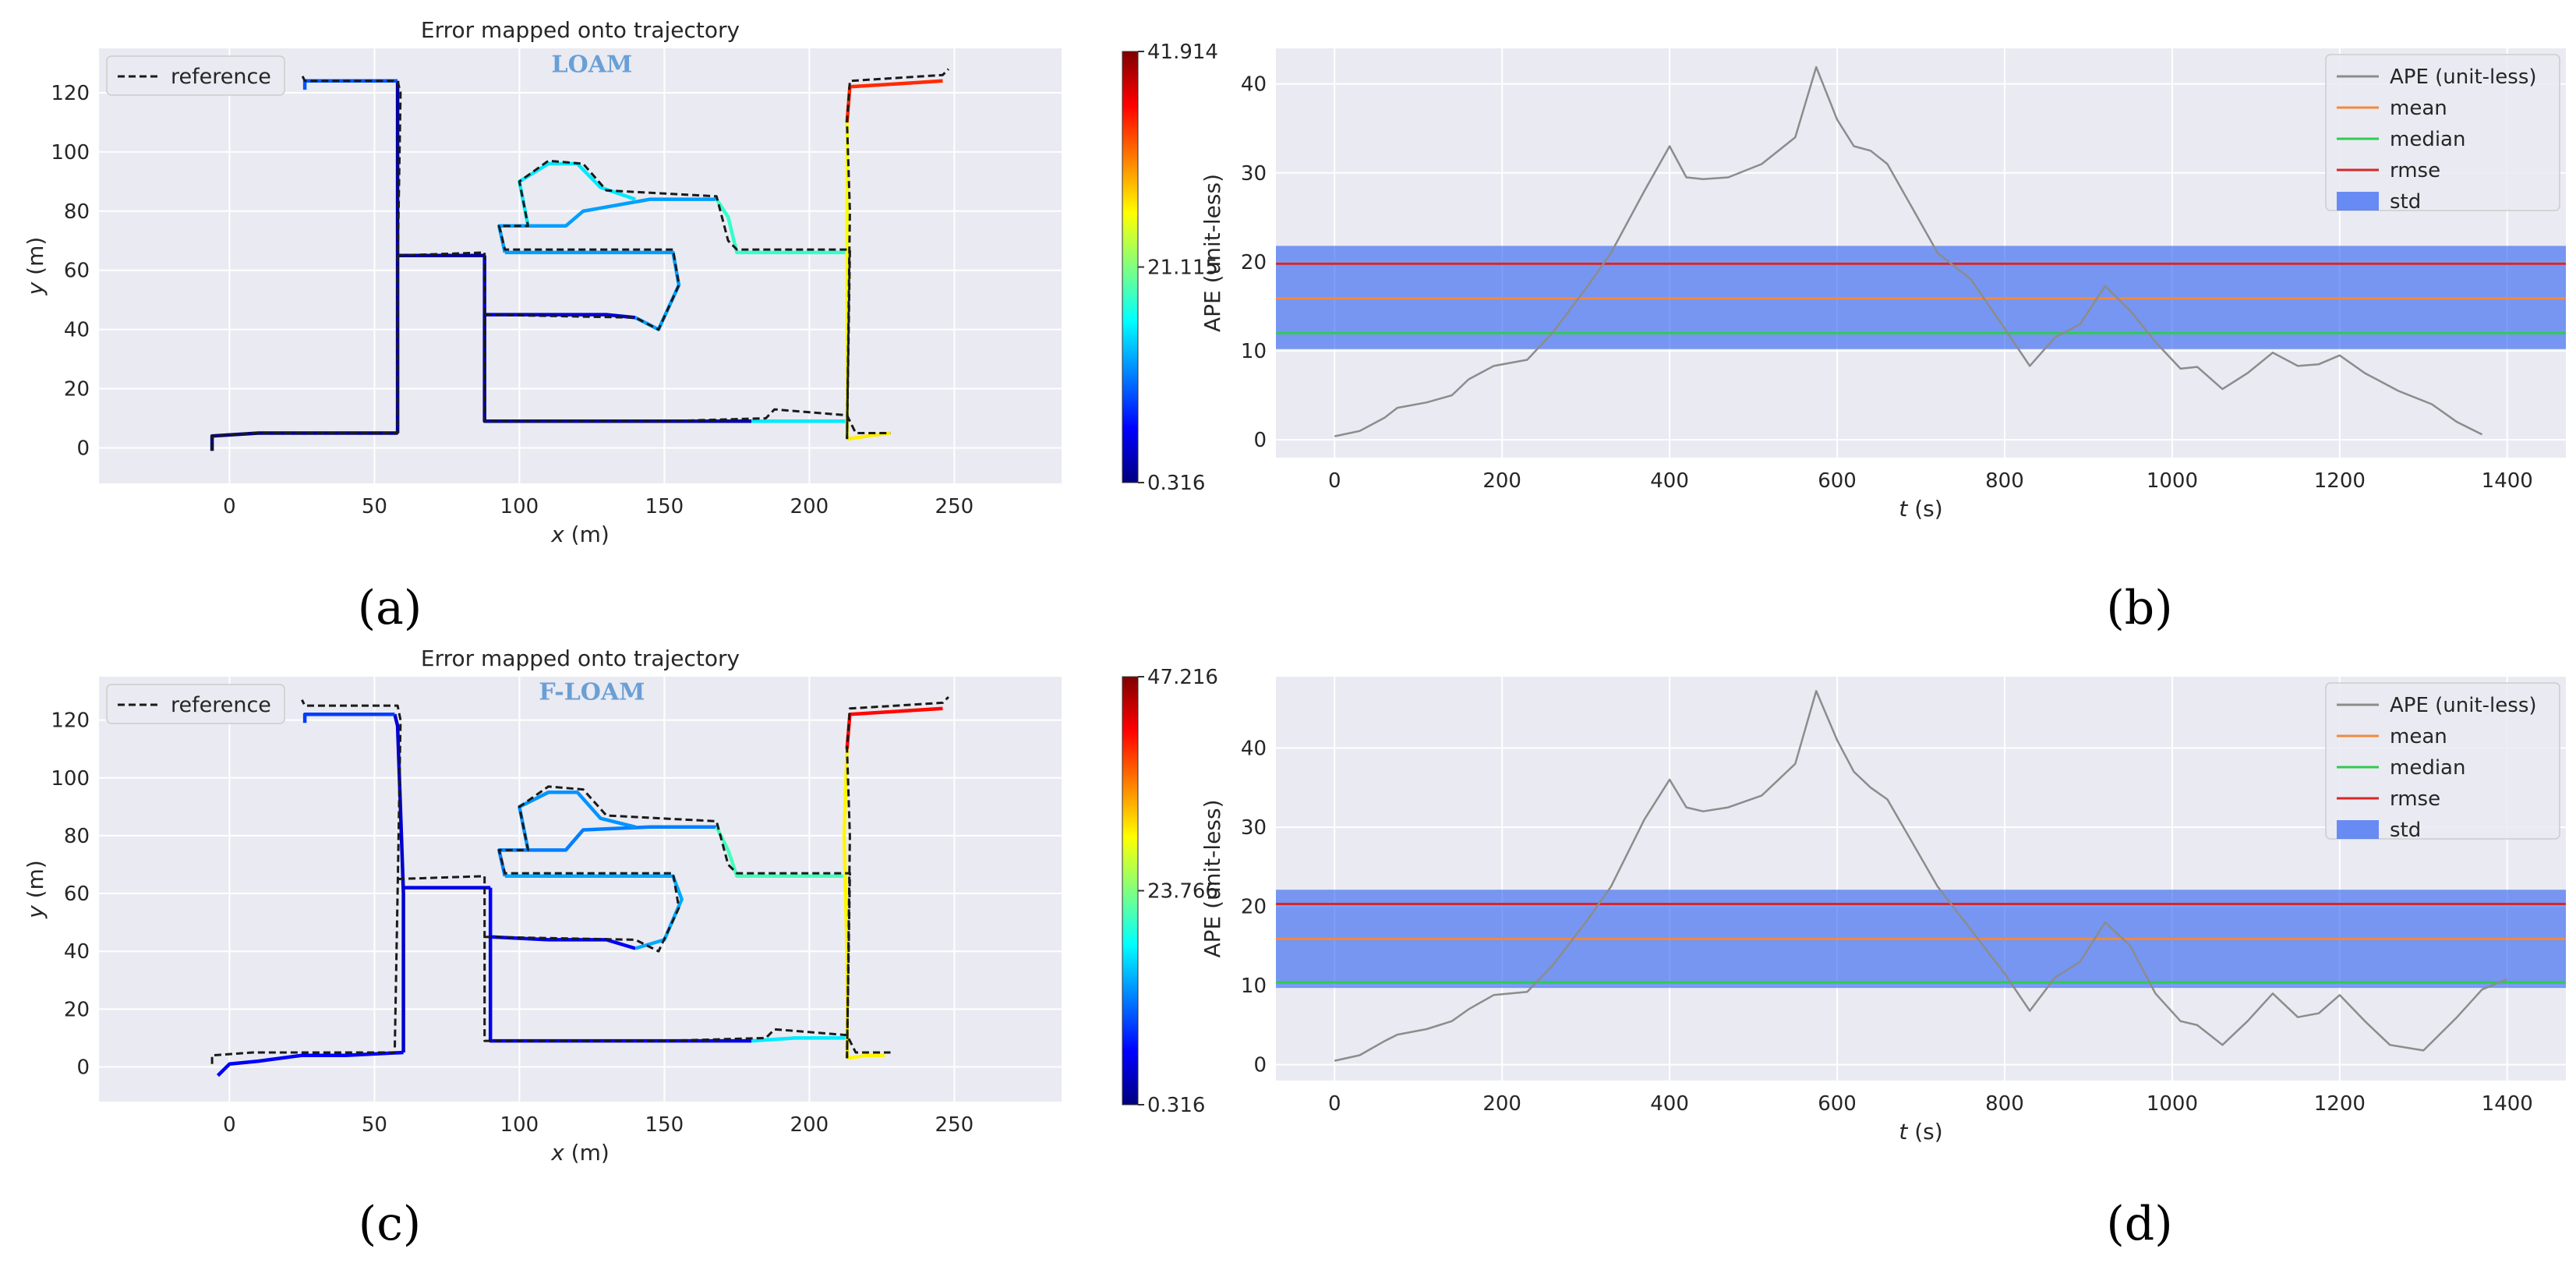 The width and height of the screenshot is (2576, 1270). I want to click on x-tick-label-c: 100, so click(519, 1125).